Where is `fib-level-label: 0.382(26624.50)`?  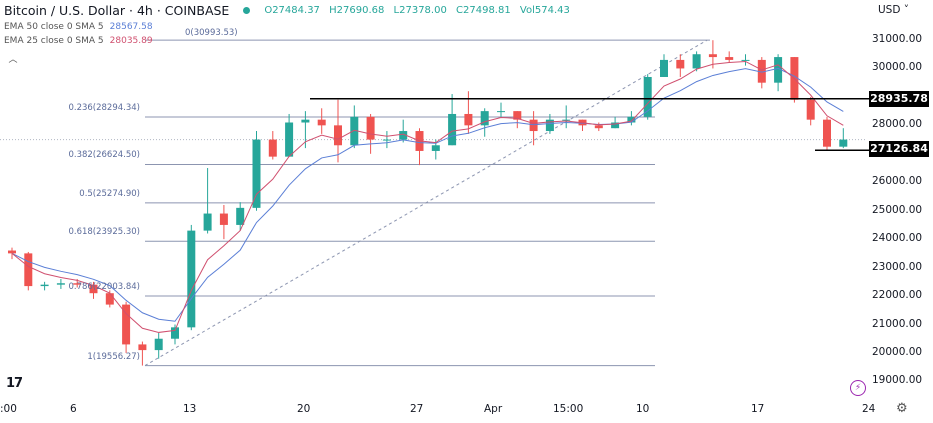
fib-level-label: 0.382(26624.50) is located at coordinates (104, 155).